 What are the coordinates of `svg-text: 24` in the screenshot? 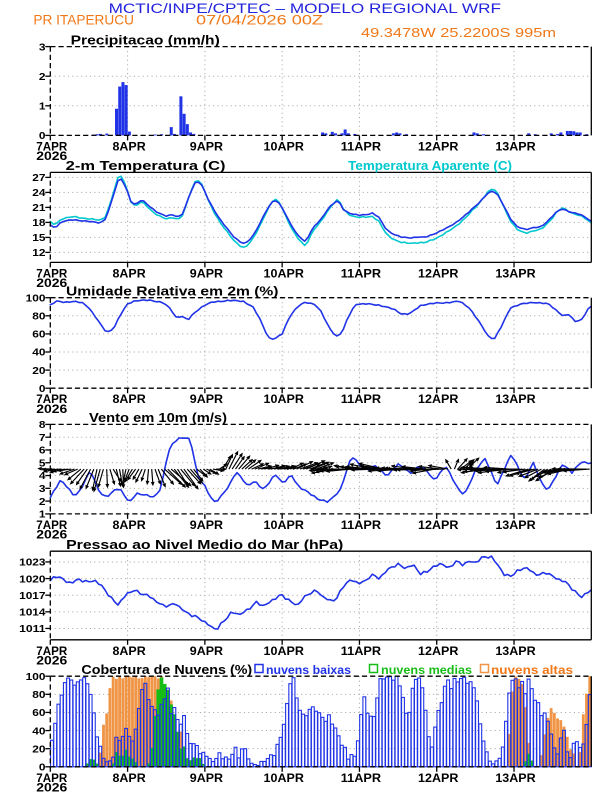 It's located at (38, 193).